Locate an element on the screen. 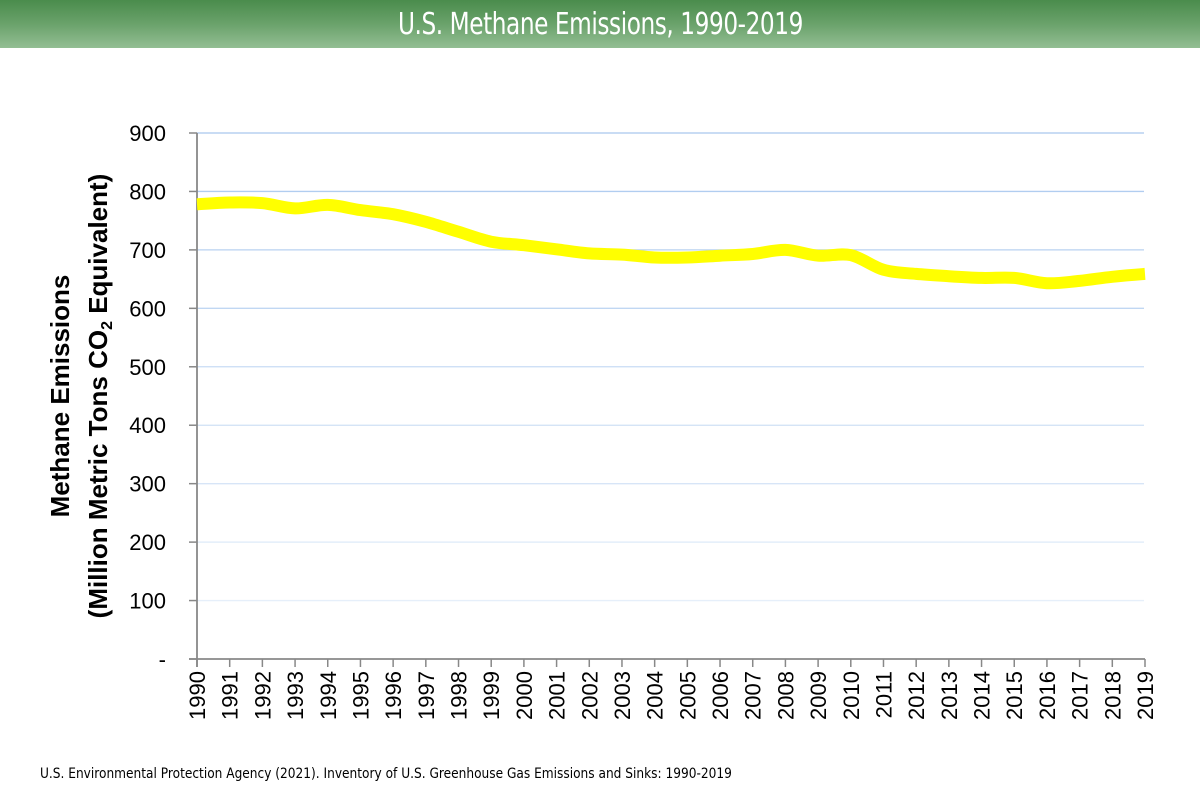  data-point-2014 is located at coordinates (982, 278).